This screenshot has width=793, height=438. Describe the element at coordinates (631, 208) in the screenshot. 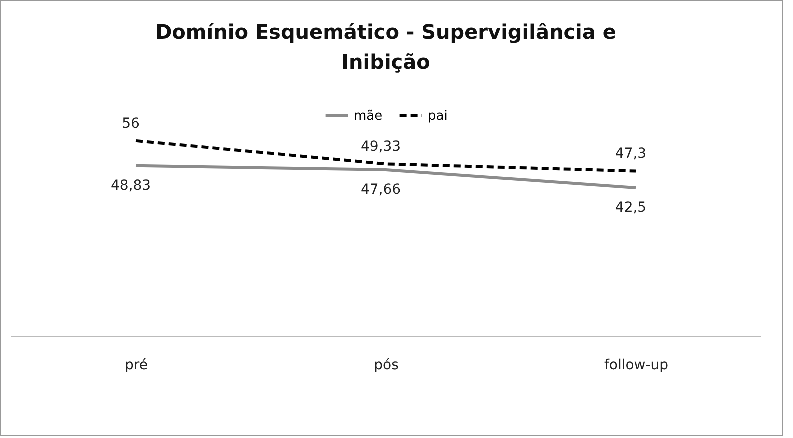

I see `data-label: 42,5` at that location.